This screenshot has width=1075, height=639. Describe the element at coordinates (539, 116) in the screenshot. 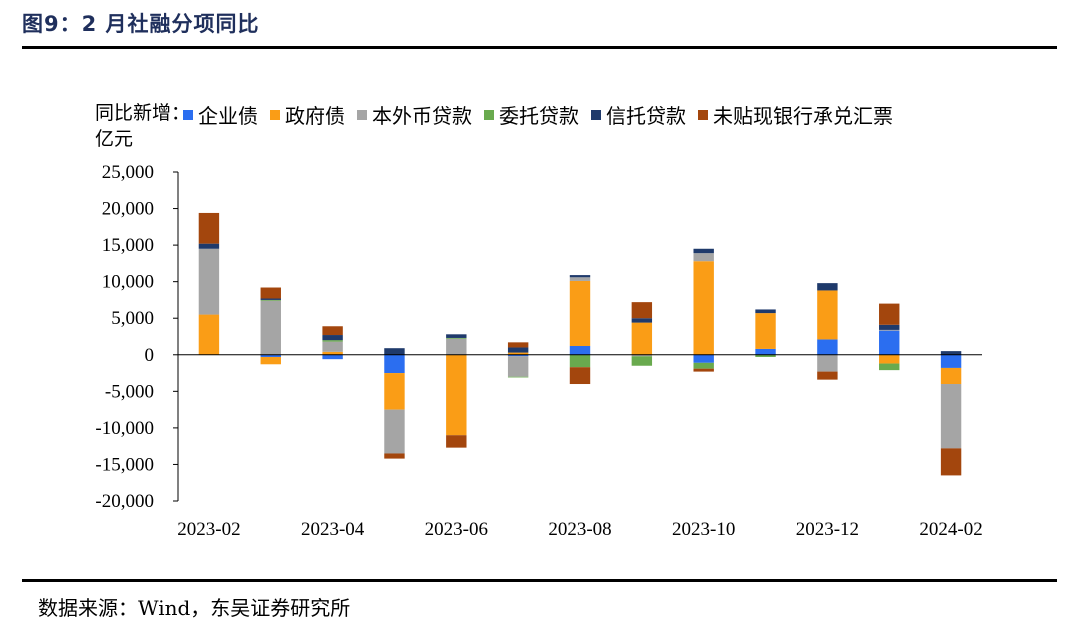

I see `legend-label: 委托贷款` at that location.